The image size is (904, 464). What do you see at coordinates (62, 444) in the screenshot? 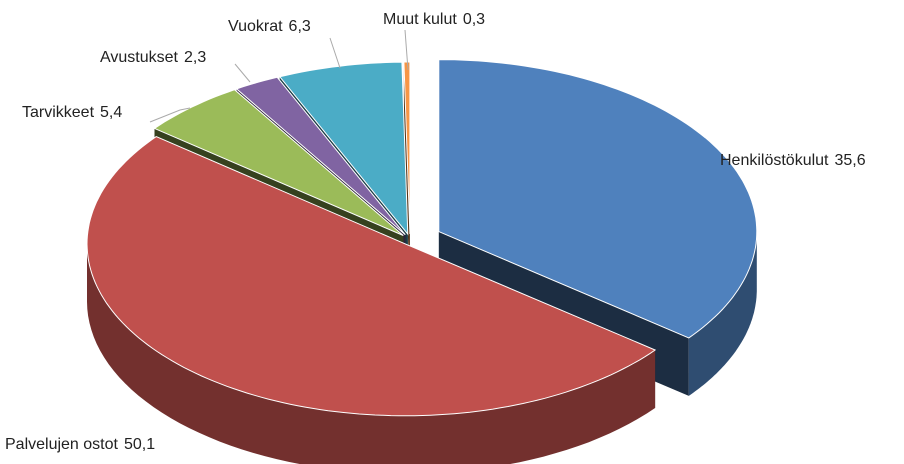
I see `category-name: Palvelujen ostot` at bounding box center [62, 444].